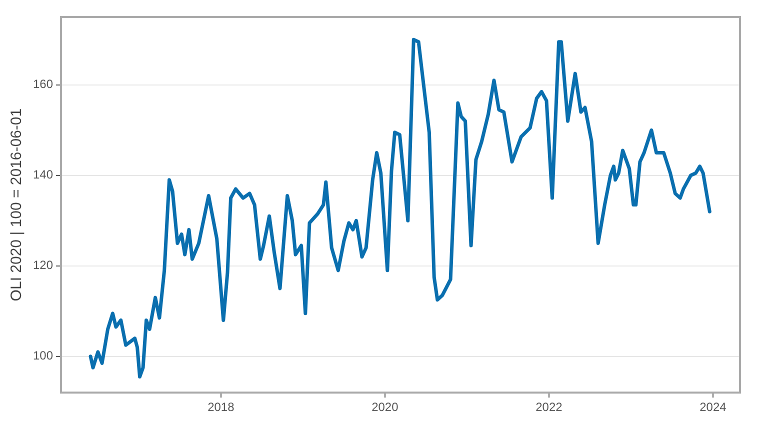  What do you see at coordinates (221, 407) in the screenshot?
I see `x-tick-label: 2018` at bounding box center [221, 407].